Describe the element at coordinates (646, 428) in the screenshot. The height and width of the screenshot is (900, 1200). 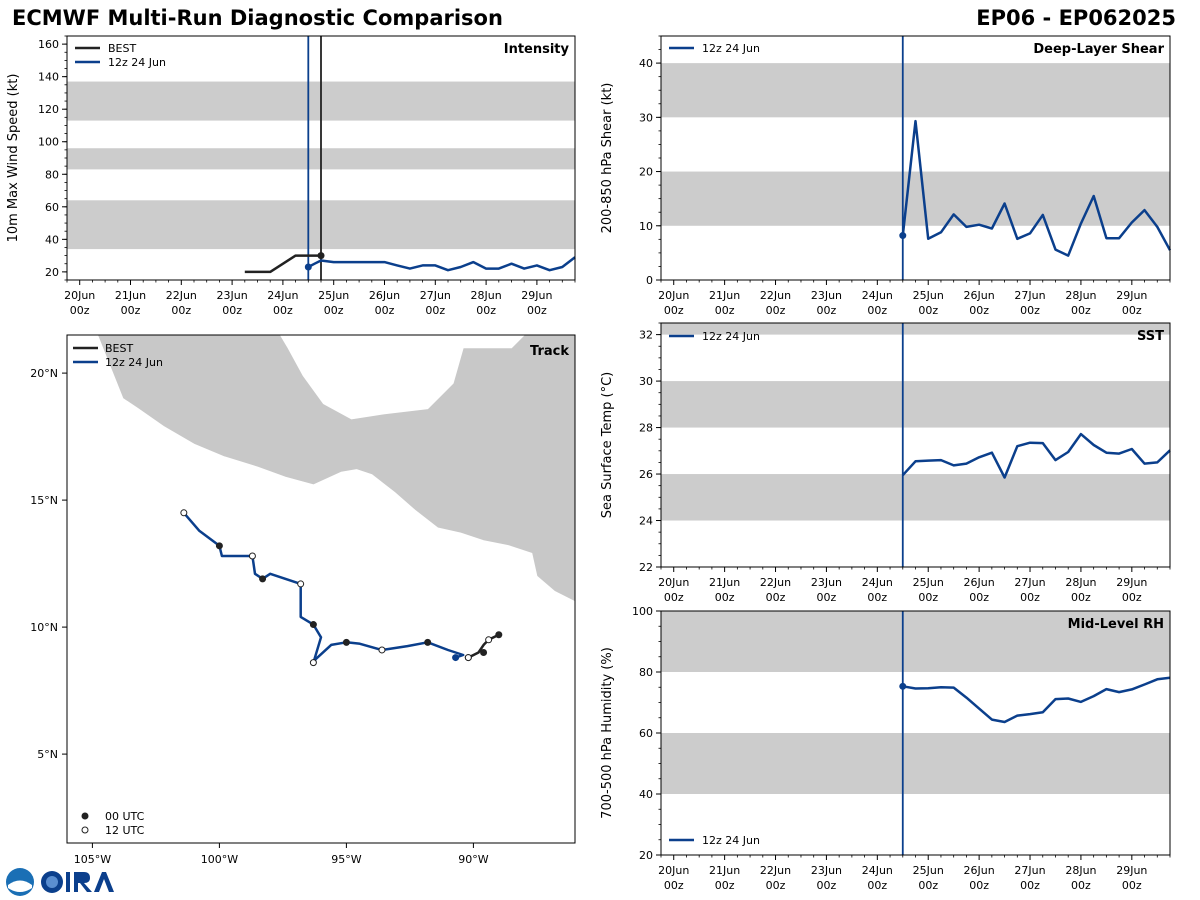
I see `sst-ytick-label: 28` at that location.